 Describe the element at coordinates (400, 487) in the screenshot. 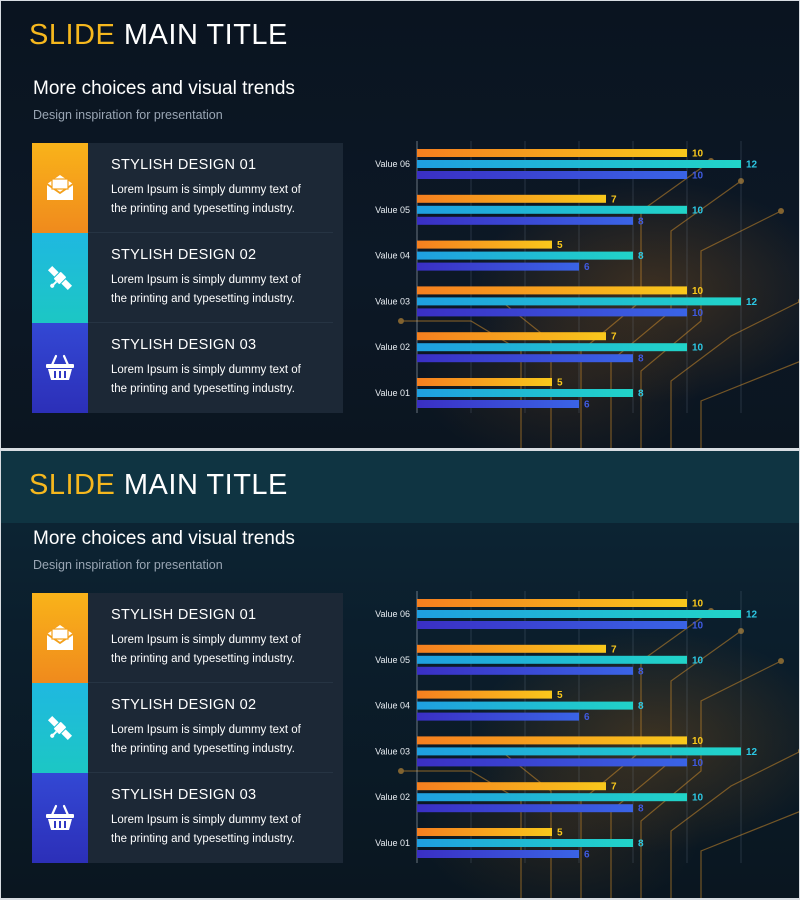

I see `title-band` at that location.